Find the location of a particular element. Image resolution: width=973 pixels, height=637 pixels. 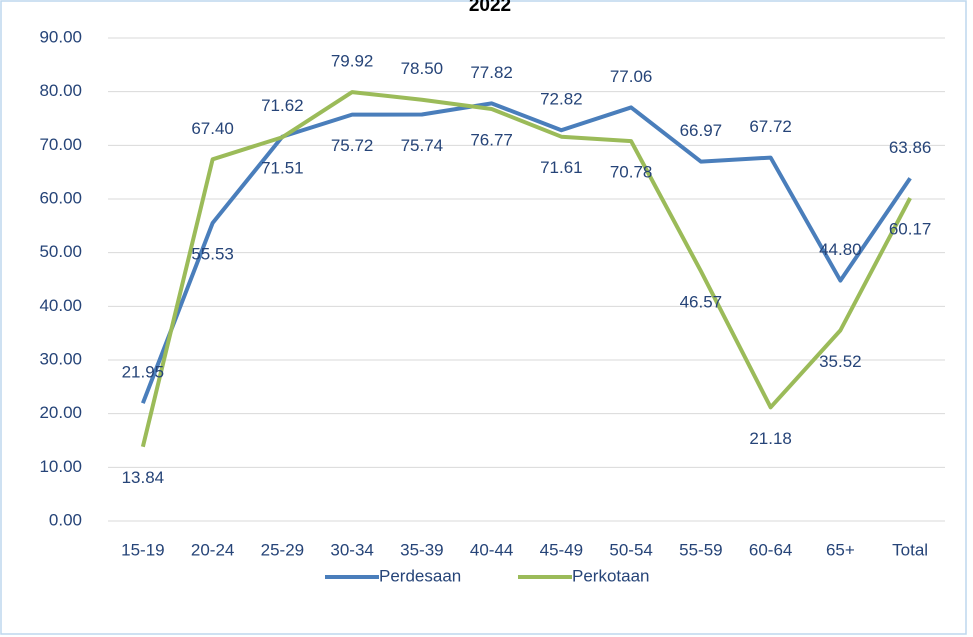

y-tick-label: 30.00 is located at coordinates (60, 358).